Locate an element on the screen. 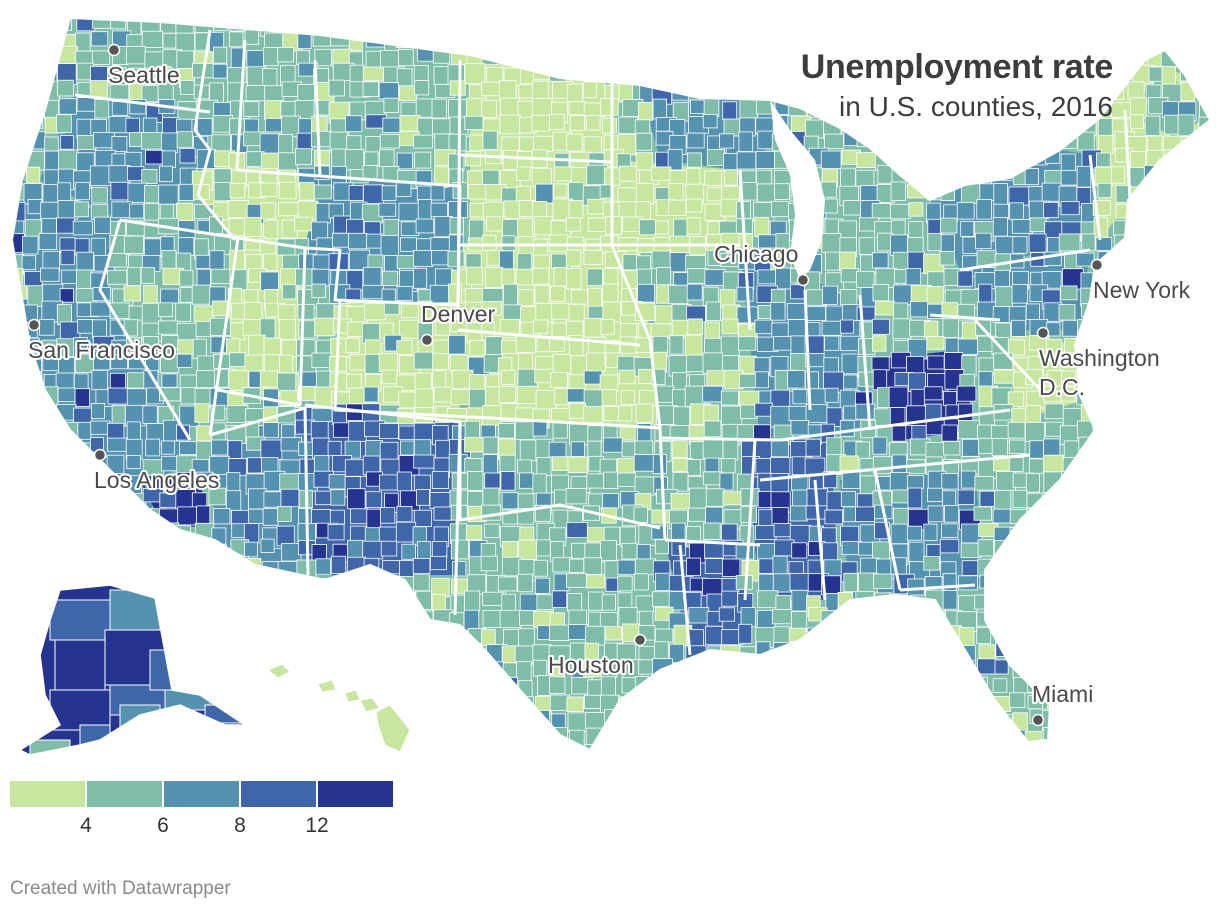 This screenshot has height=914, width=1220. borough-cell is located at coordinates (135, 610).